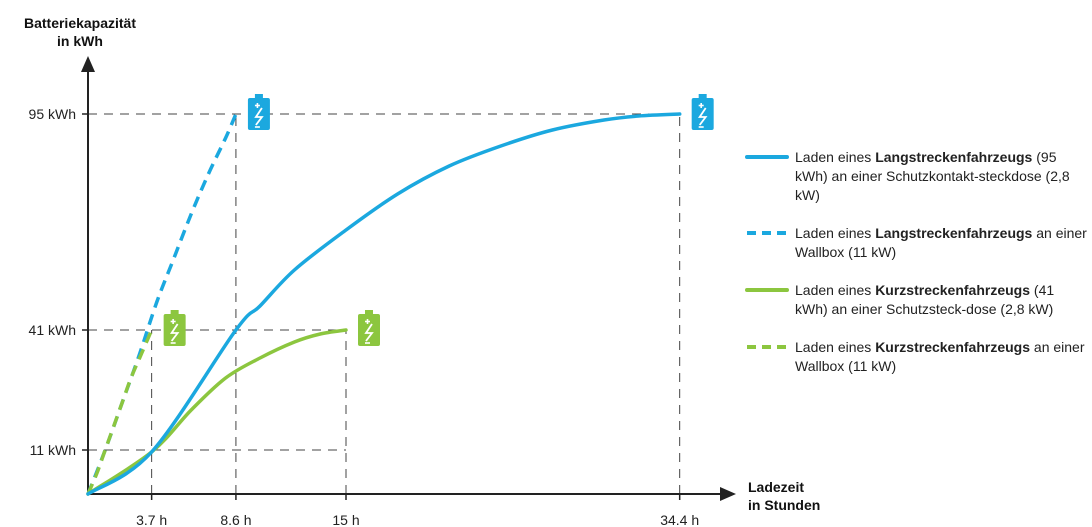 Image resolution: width=1092 pixels, height=527 pixels. Describe the element at coordinates (728, 494) in the screenshot. I see `x-axis-arrow` at that location.